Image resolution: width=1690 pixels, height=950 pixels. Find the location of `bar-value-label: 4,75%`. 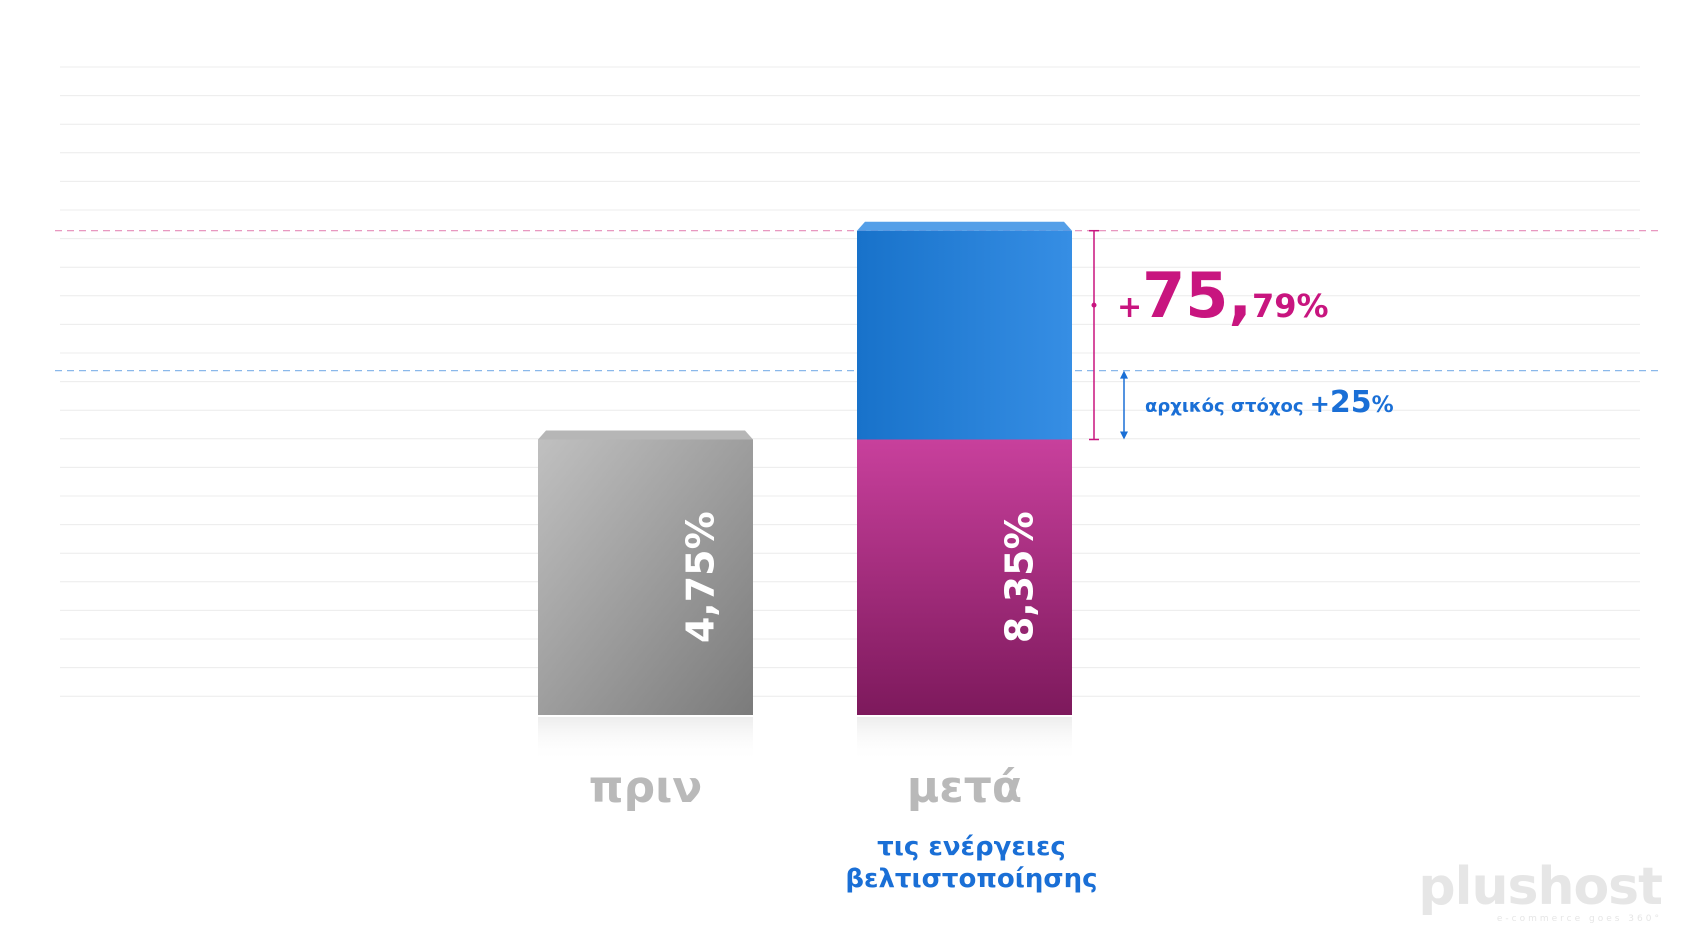

bar-value-label: 4,75% is located at coordinates (701, 577).